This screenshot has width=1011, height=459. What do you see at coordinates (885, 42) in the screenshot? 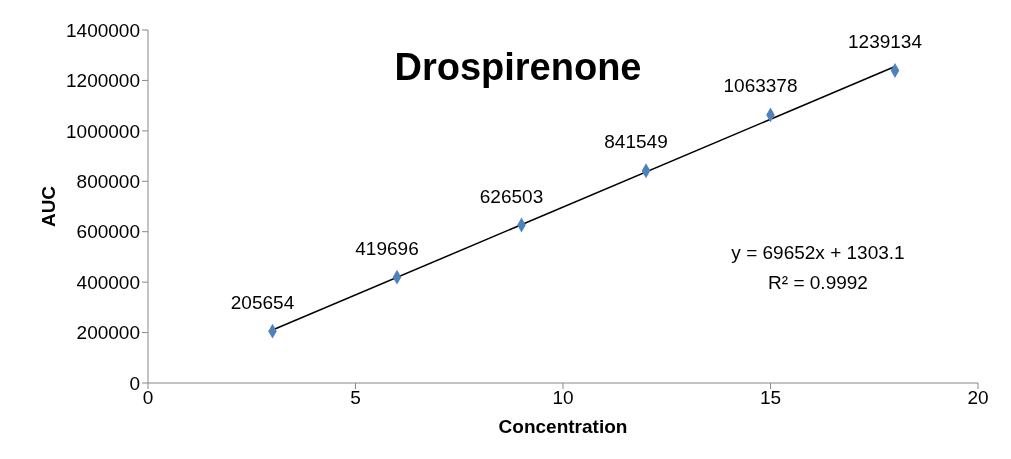
I see `data-label: 1239134` at bounding box center [885, 42].